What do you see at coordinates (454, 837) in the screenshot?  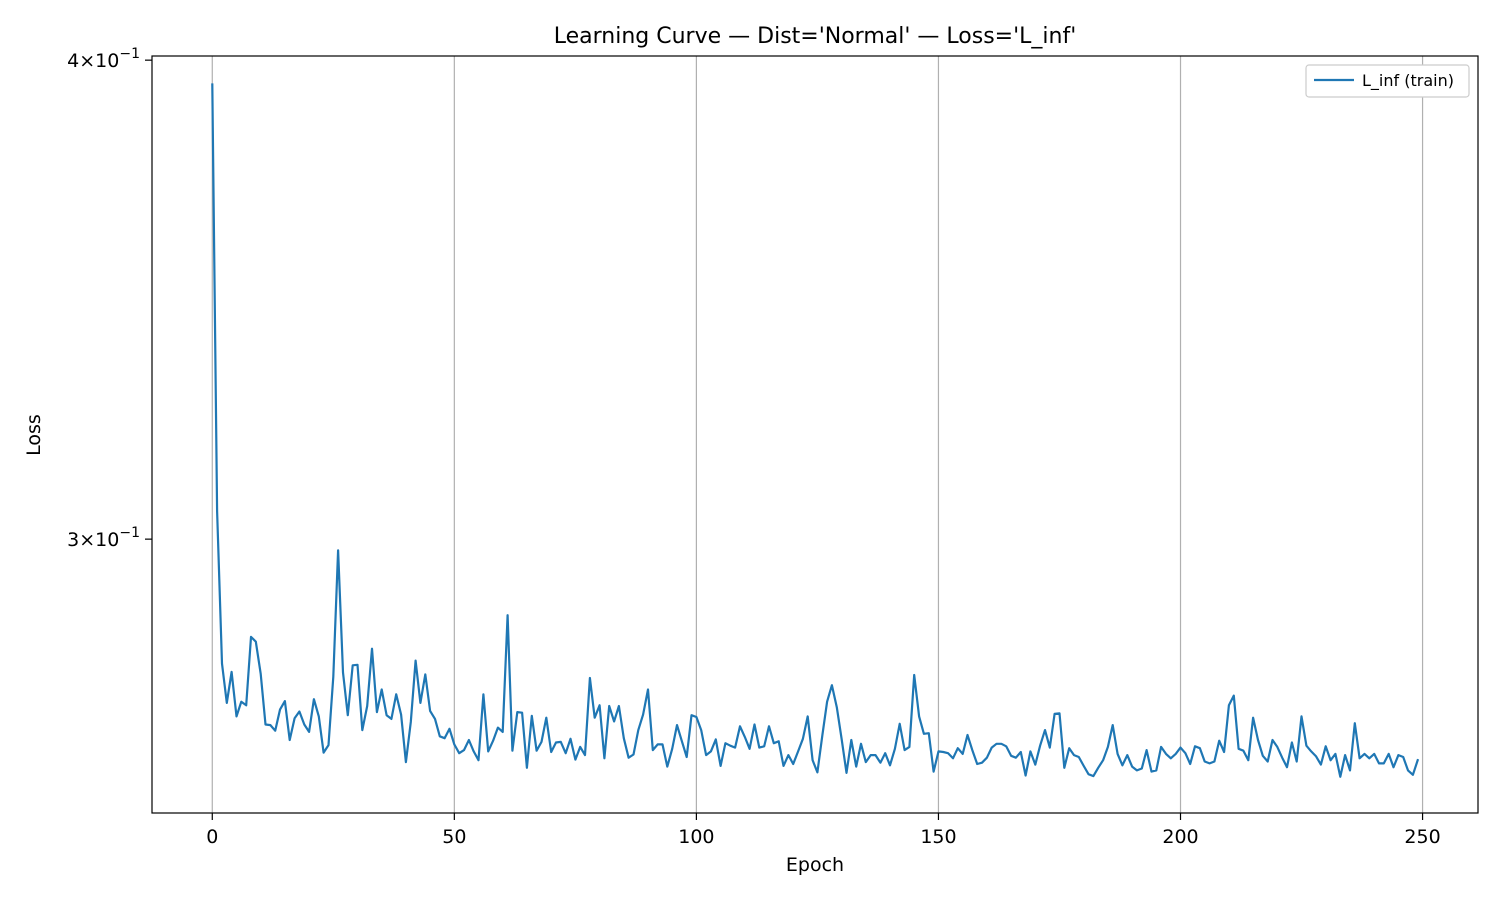 I see `x-tick-label-1: 50` at bounding box center [454, 837].